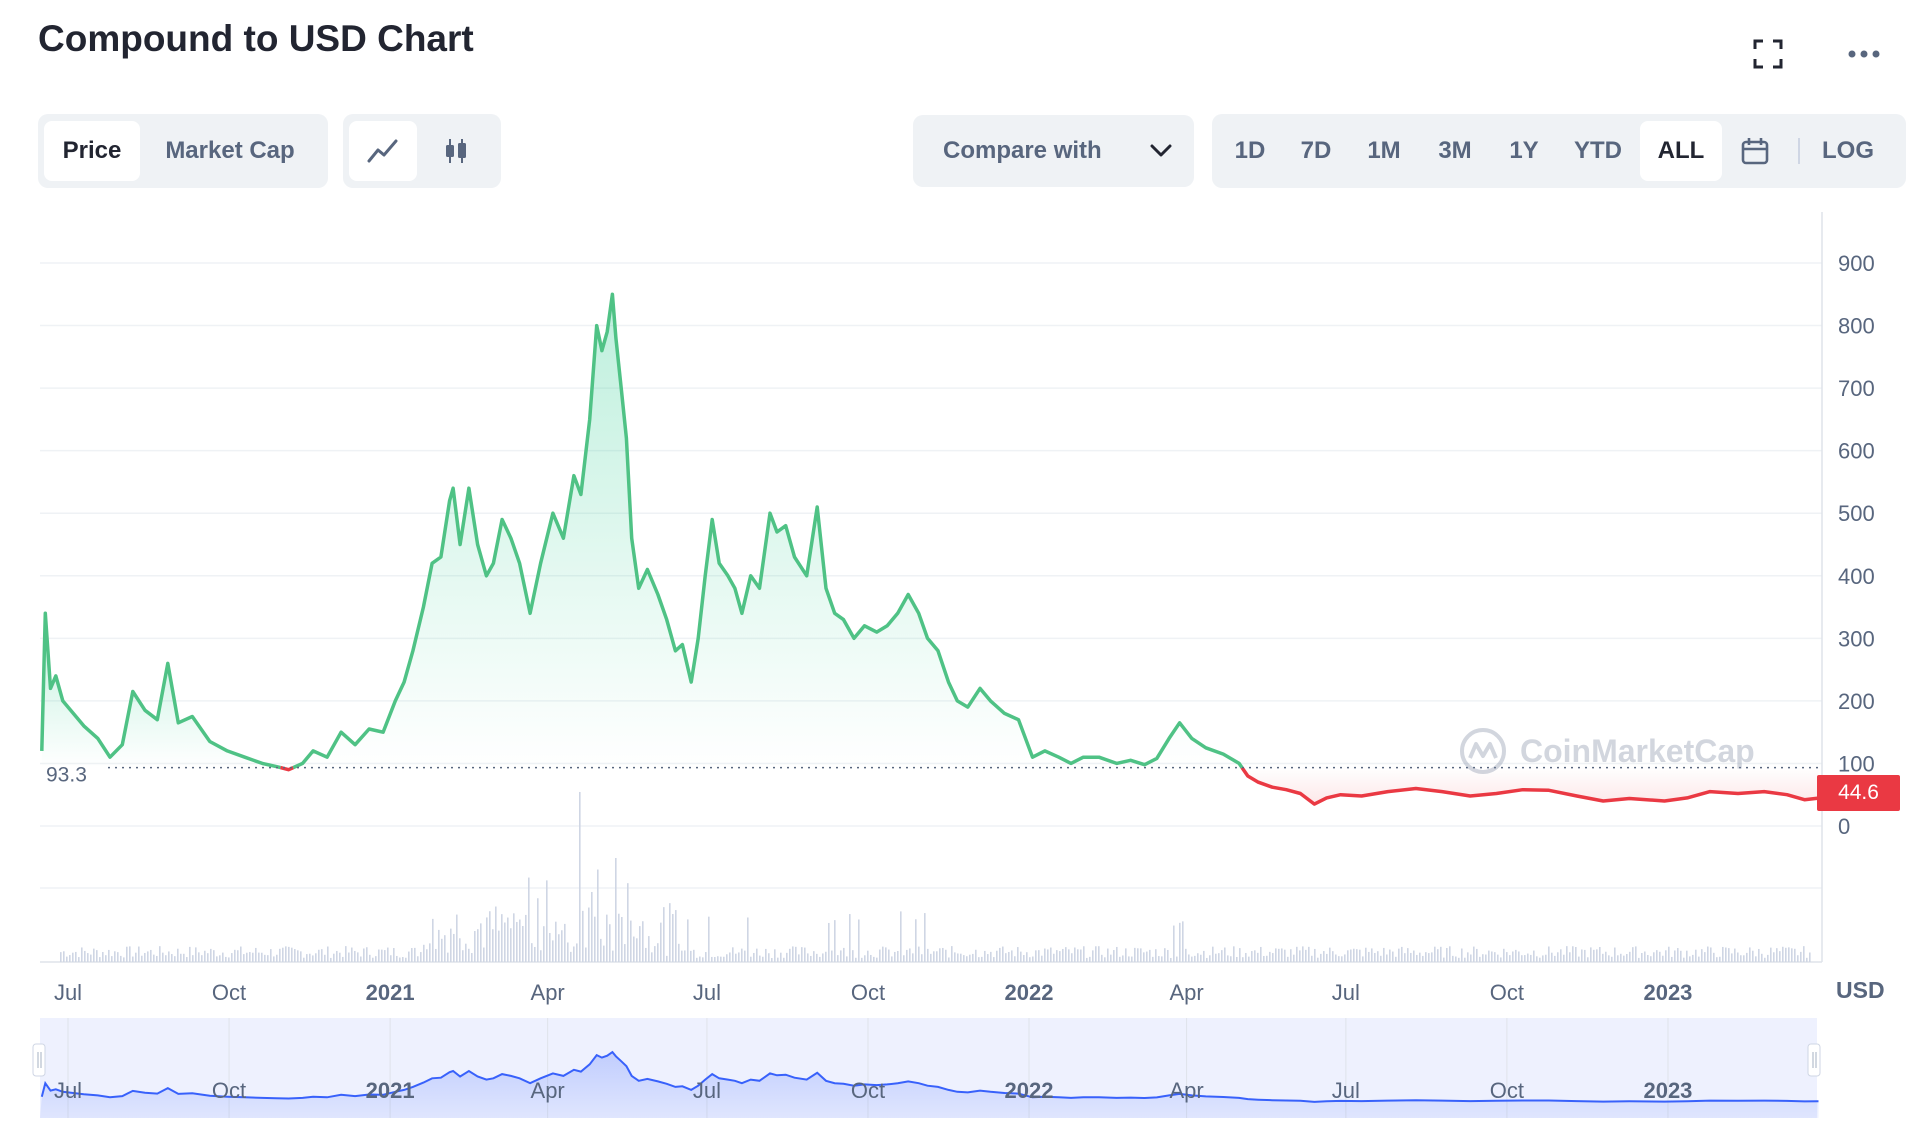 The height and width of the screenshot is (1128, 1918). I want to click on range-1d: 1D, so click(1250, 150).